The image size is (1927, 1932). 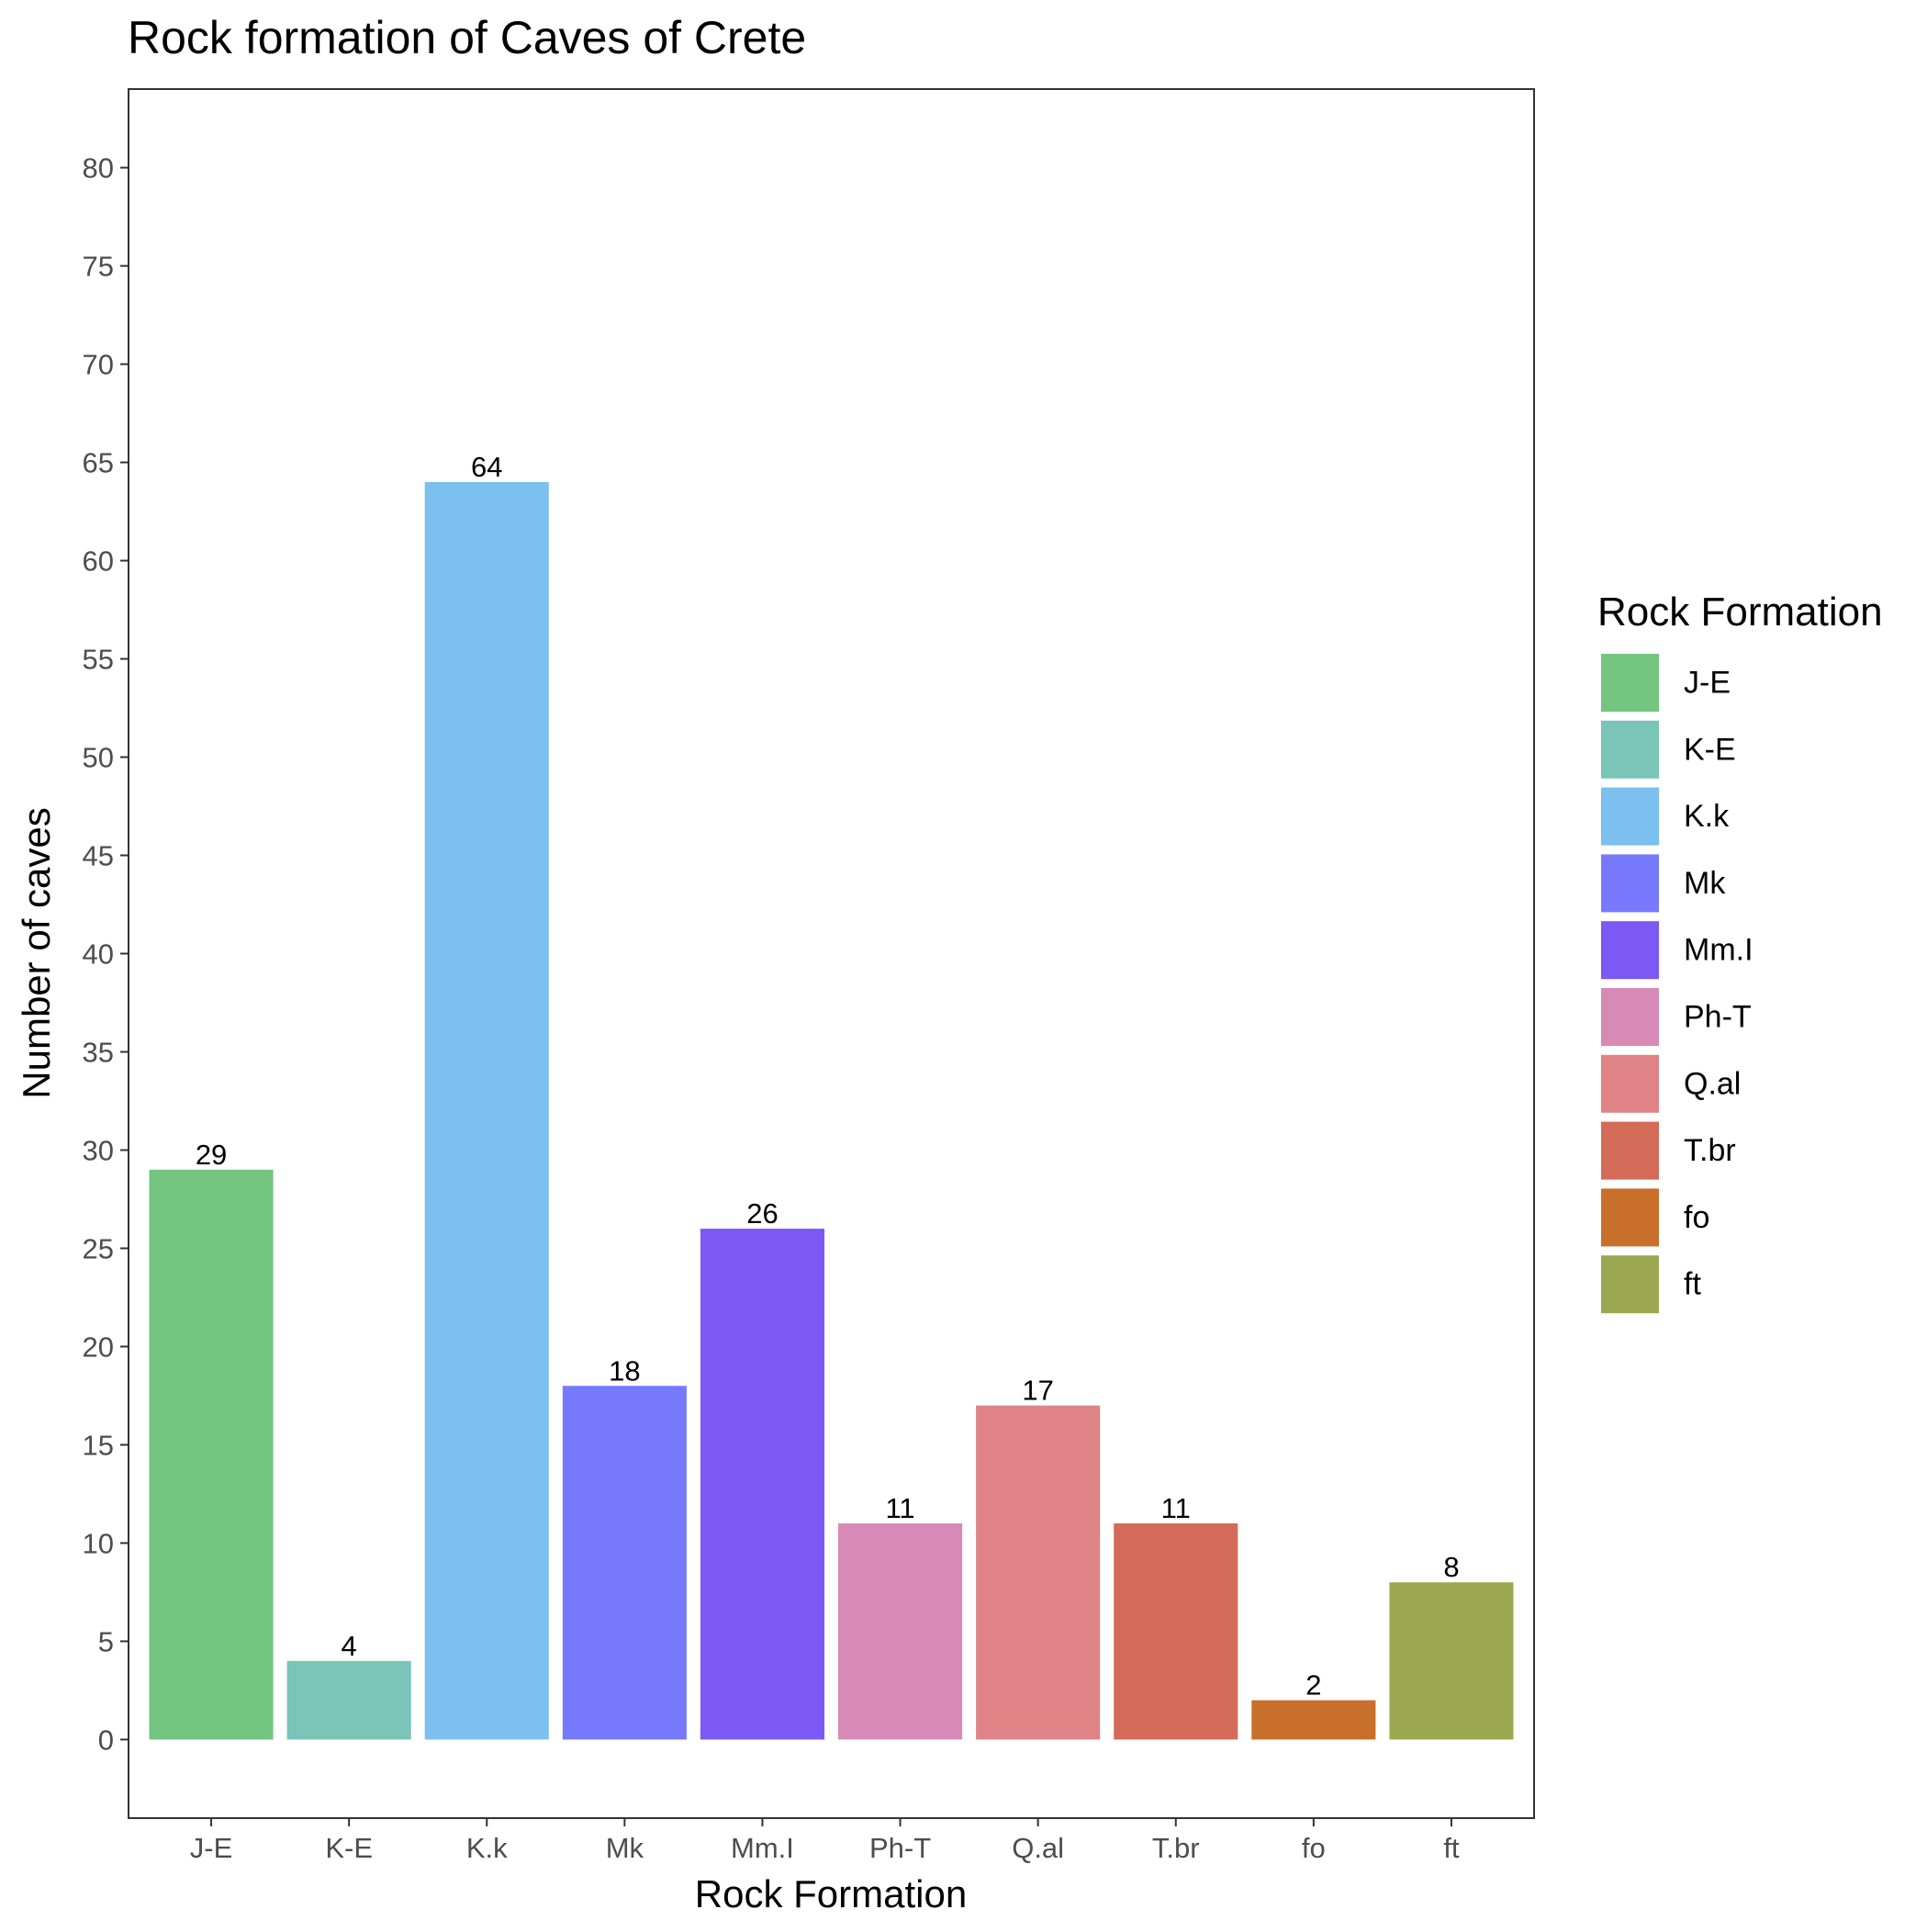 What do you see at coordinates (1708, 683) in the screenshot?
I see `legend-label: J-E` at bounding box center [1708, 683].